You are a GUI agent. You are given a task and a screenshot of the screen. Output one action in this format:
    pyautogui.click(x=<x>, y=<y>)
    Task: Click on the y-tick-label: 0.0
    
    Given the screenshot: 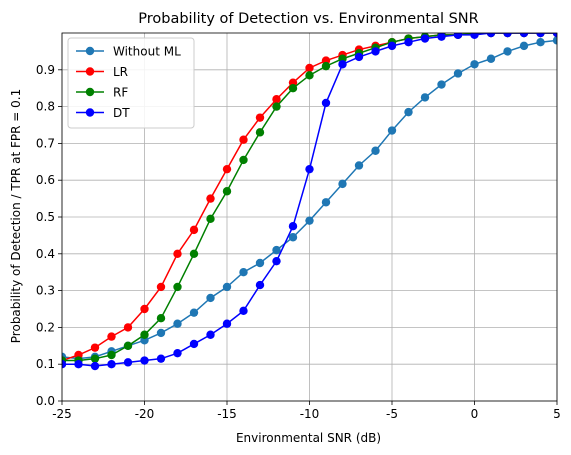 What is the action you would take?
    pyautogui.click(x=45, y=401)
    